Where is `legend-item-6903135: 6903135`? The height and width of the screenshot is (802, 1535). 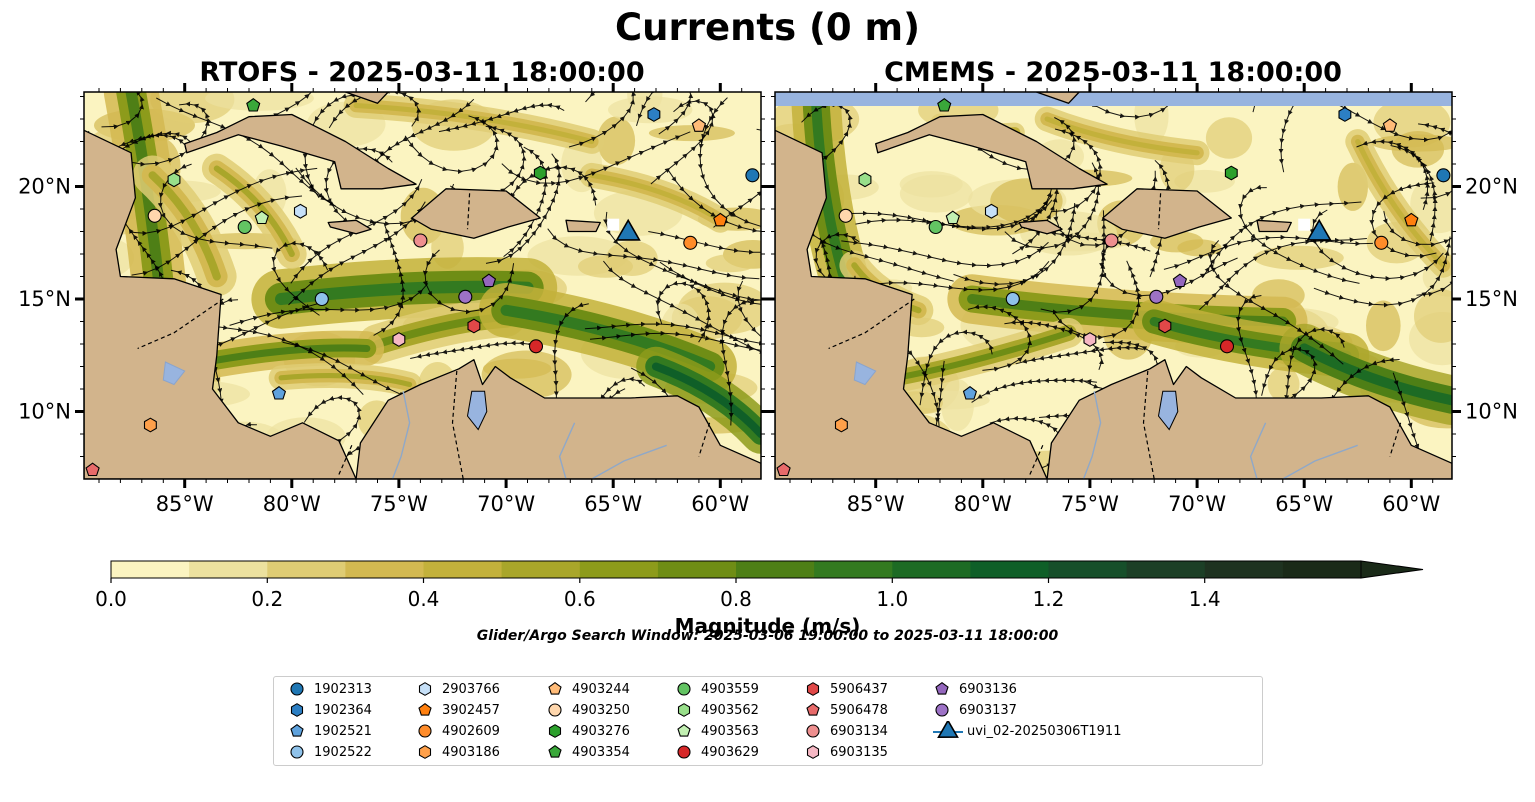 legend-item-6903135: 6903135 is located at coordinates (845, 752).